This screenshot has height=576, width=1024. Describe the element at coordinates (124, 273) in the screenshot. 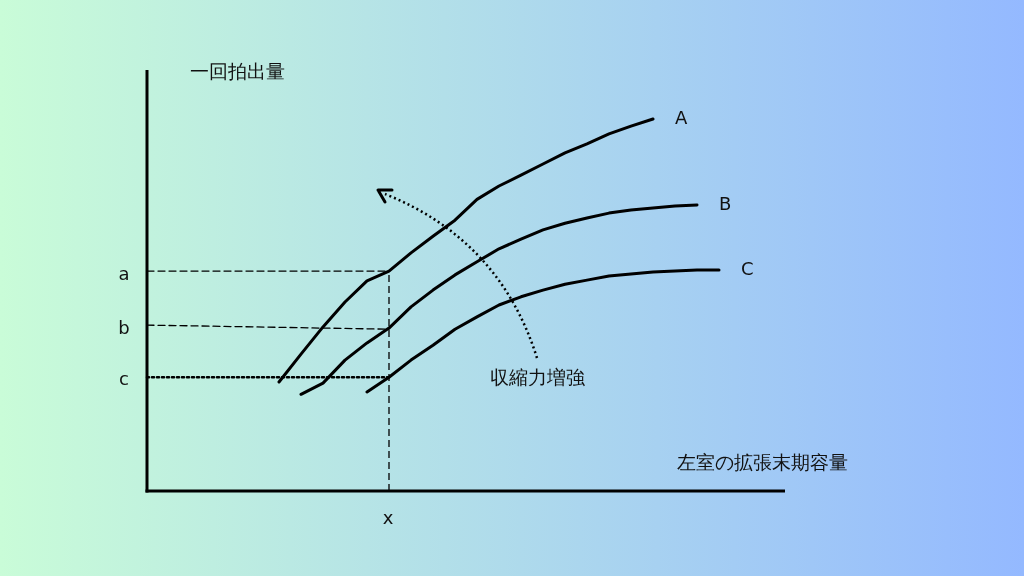

I see `text: a` at that location.